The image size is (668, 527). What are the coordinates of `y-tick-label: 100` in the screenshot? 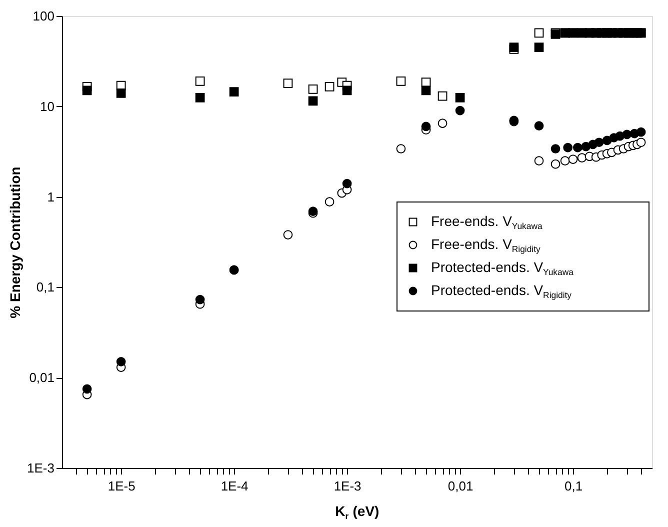 It's located at (43, 16).